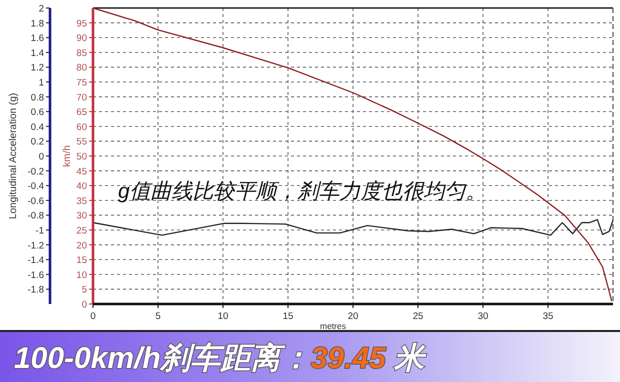 The width and height of the screenshot is (620, 382). I want to click on y-tick-label: -1.2, so click(36, 246).